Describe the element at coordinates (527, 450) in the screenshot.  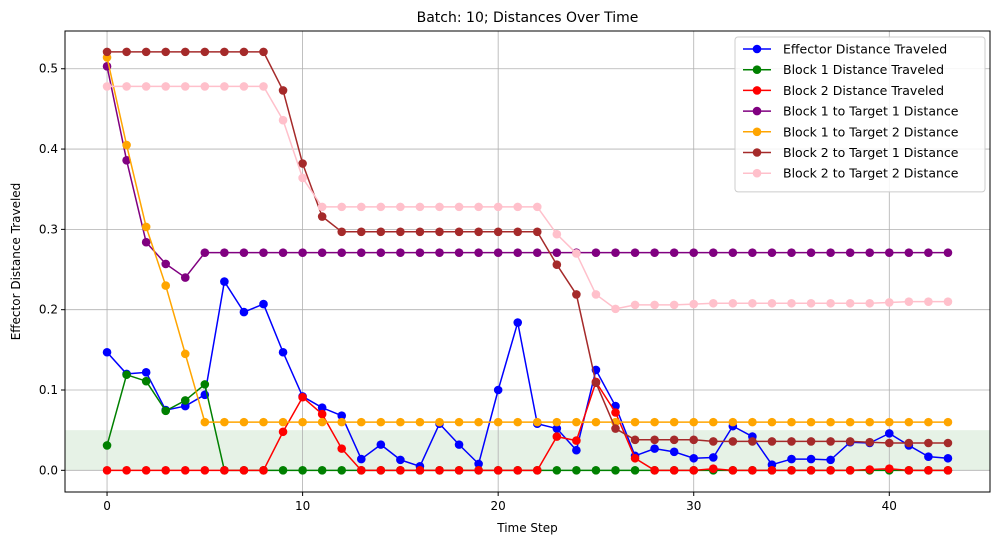
I see `shaded-band-layer` at that location.